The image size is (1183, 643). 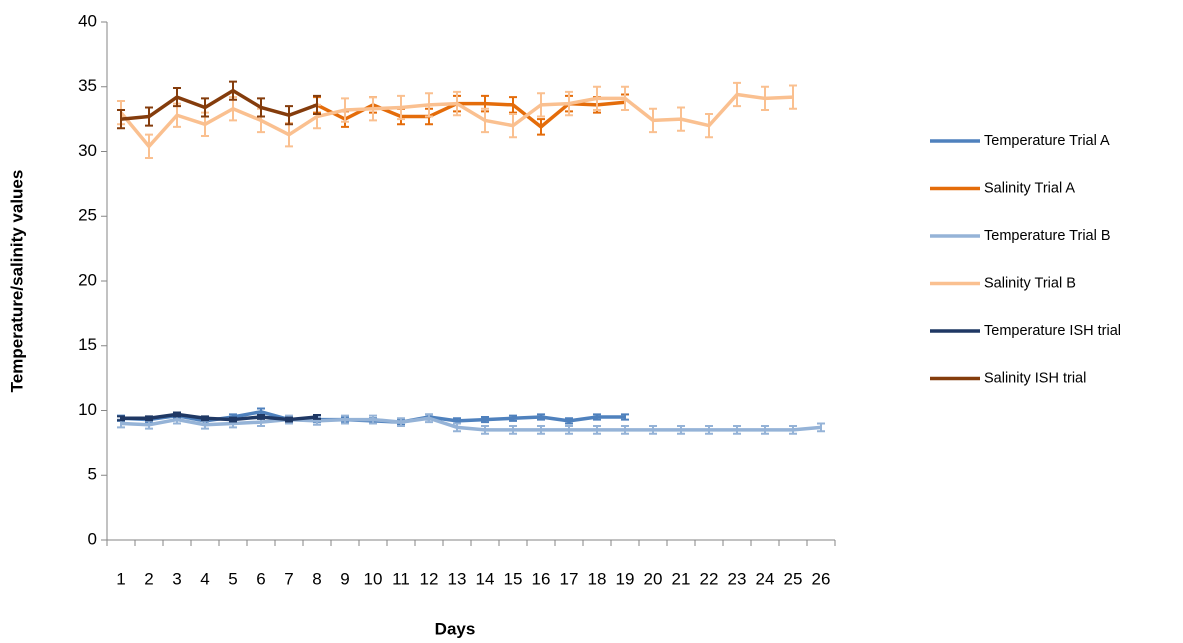 I want to click on x-tick-label: 21, so click(x=681, y=578).